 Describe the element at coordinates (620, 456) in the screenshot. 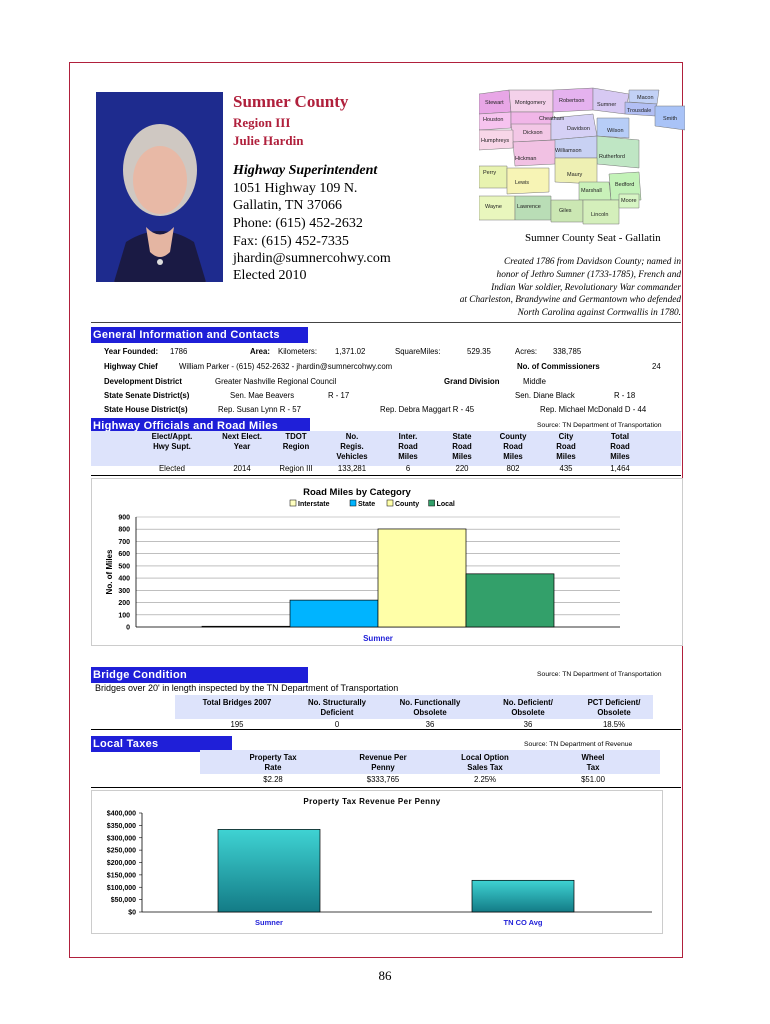

I see `officials-header-8-2: Miles` at that location.